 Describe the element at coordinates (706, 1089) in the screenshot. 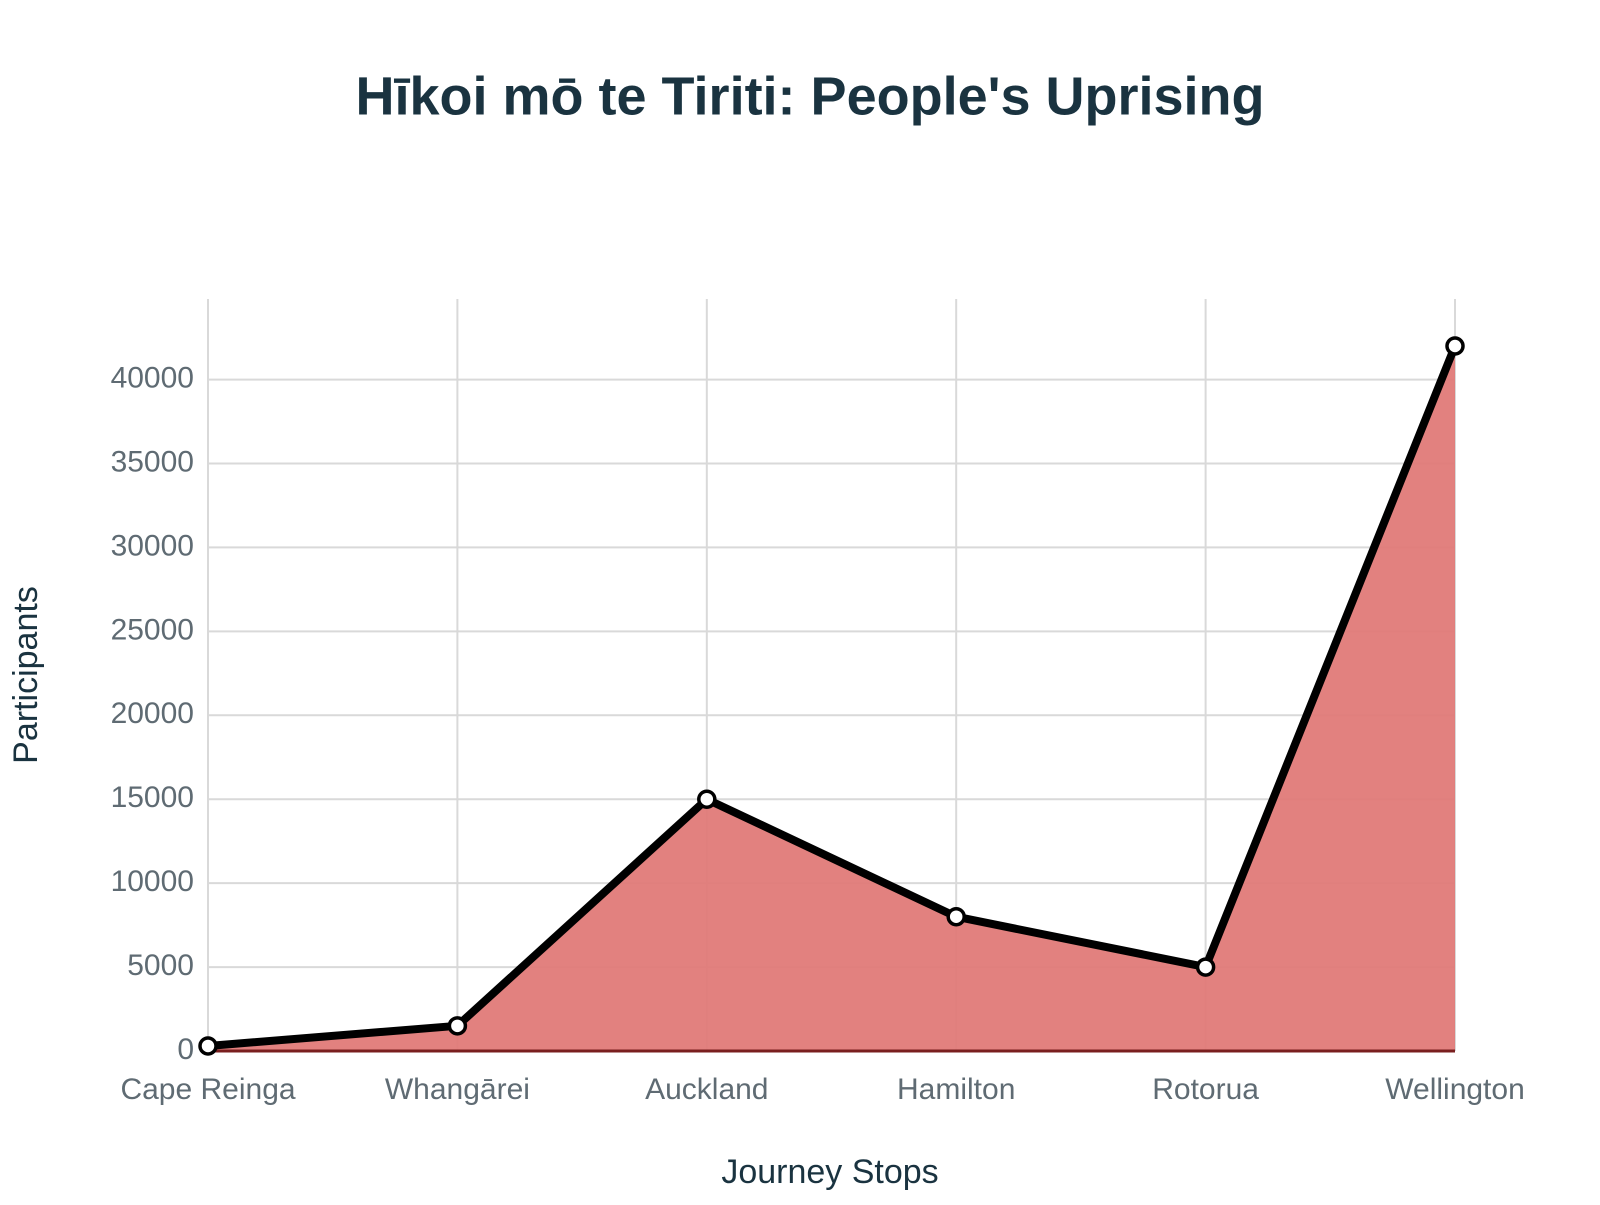

I see `x-tick-label: Auckland` at that location.